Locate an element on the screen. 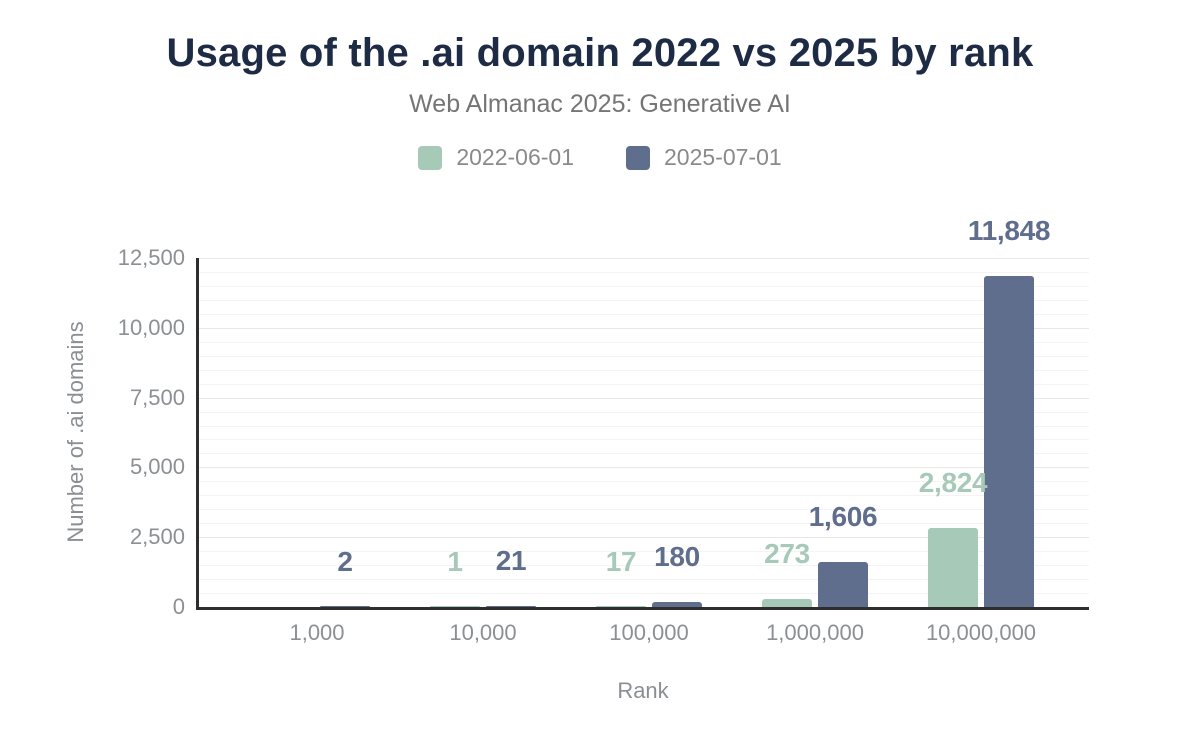 The image size is (1200, 742). y-tick-label: 2,500 is located at coordinates (157, 537).